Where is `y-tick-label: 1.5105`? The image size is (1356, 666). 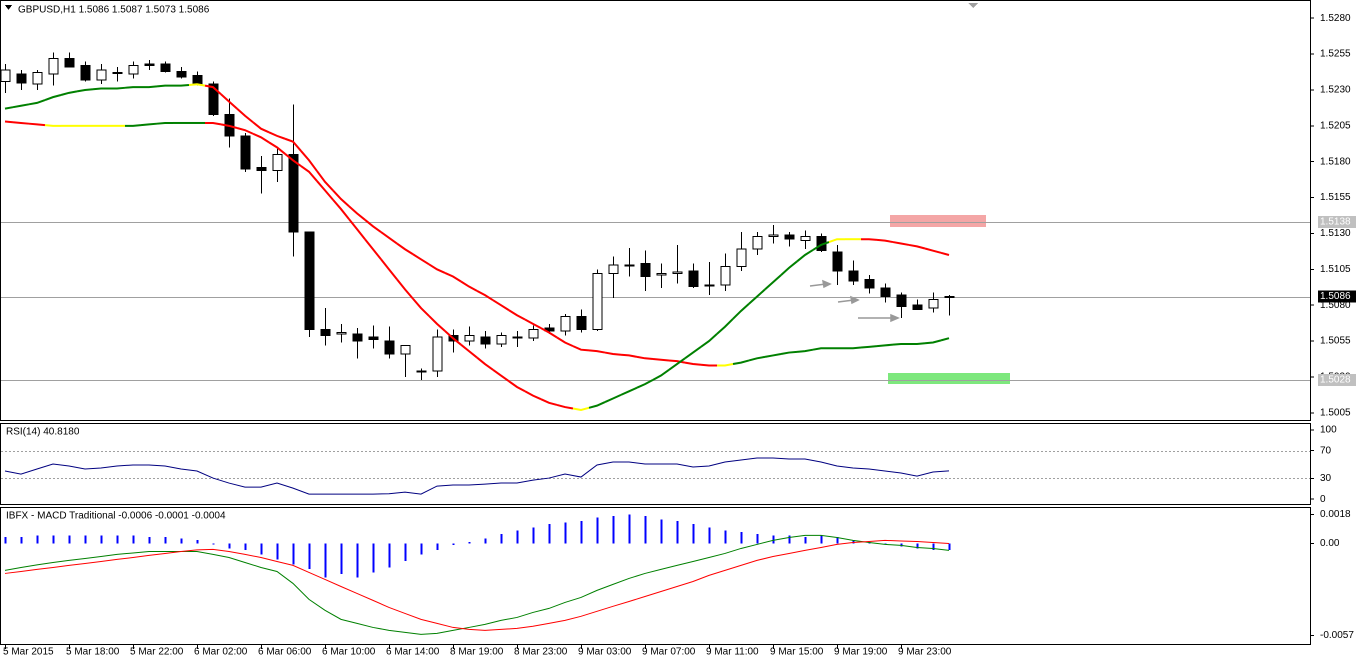
y-tick-label: 1.5105 is located at coordinates (1335, 269).